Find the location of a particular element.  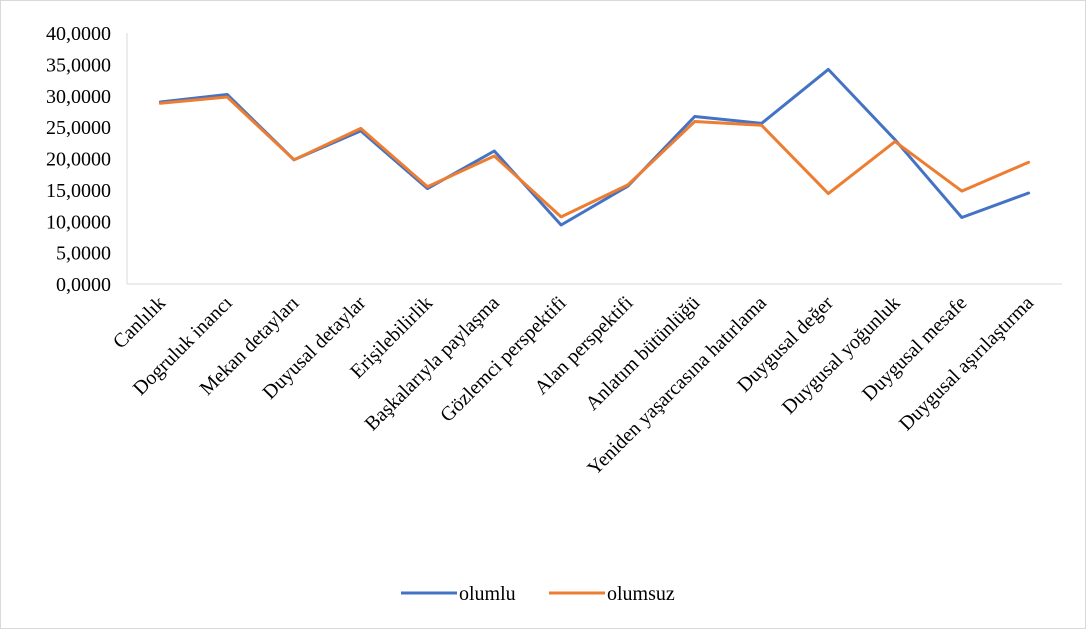

legend-label: olumsuz is located at coordinates (641, 594).